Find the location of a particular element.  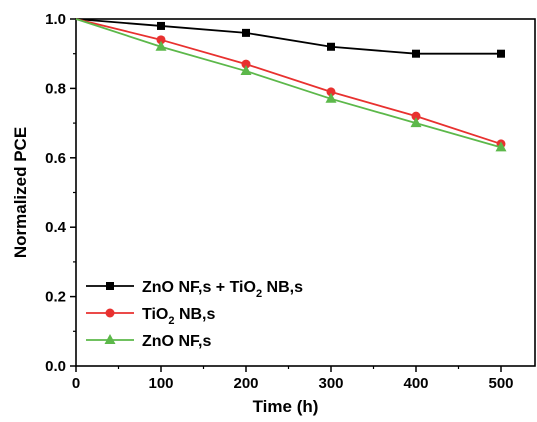

legend-label-part: TiO is located at coordinates (155, 314).